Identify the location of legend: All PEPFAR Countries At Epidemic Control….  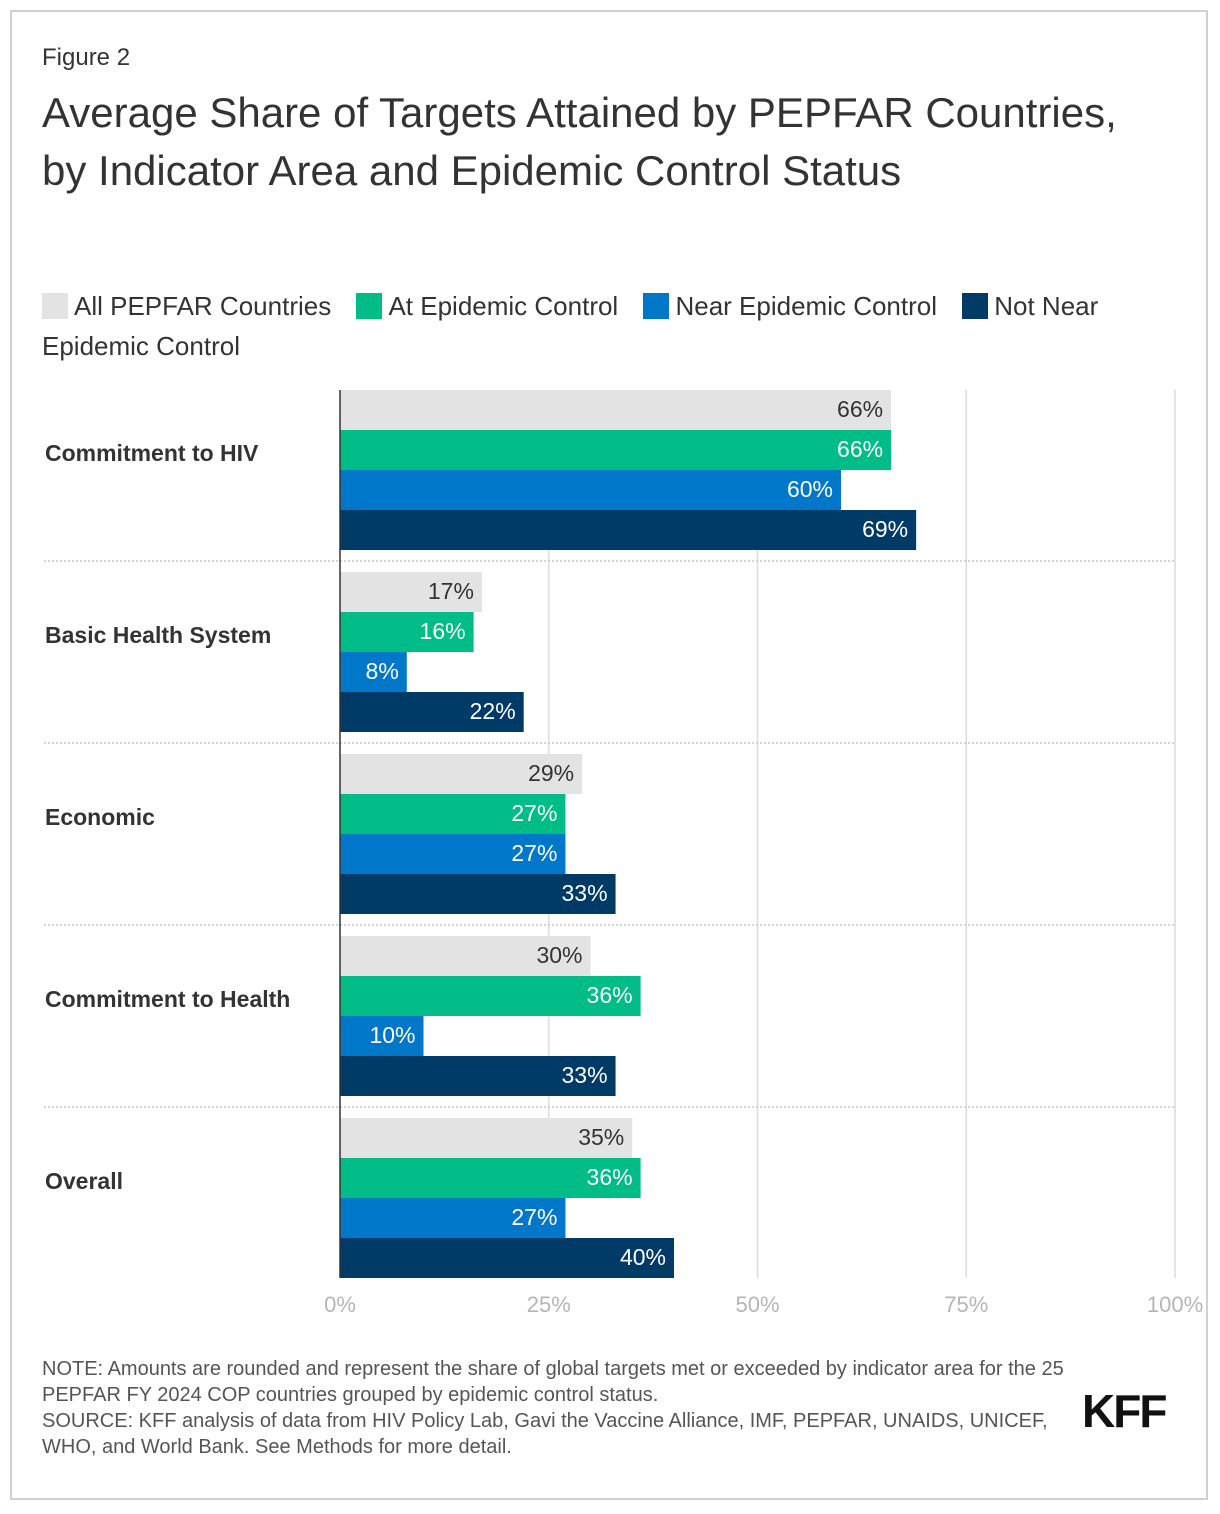
(612, 326).